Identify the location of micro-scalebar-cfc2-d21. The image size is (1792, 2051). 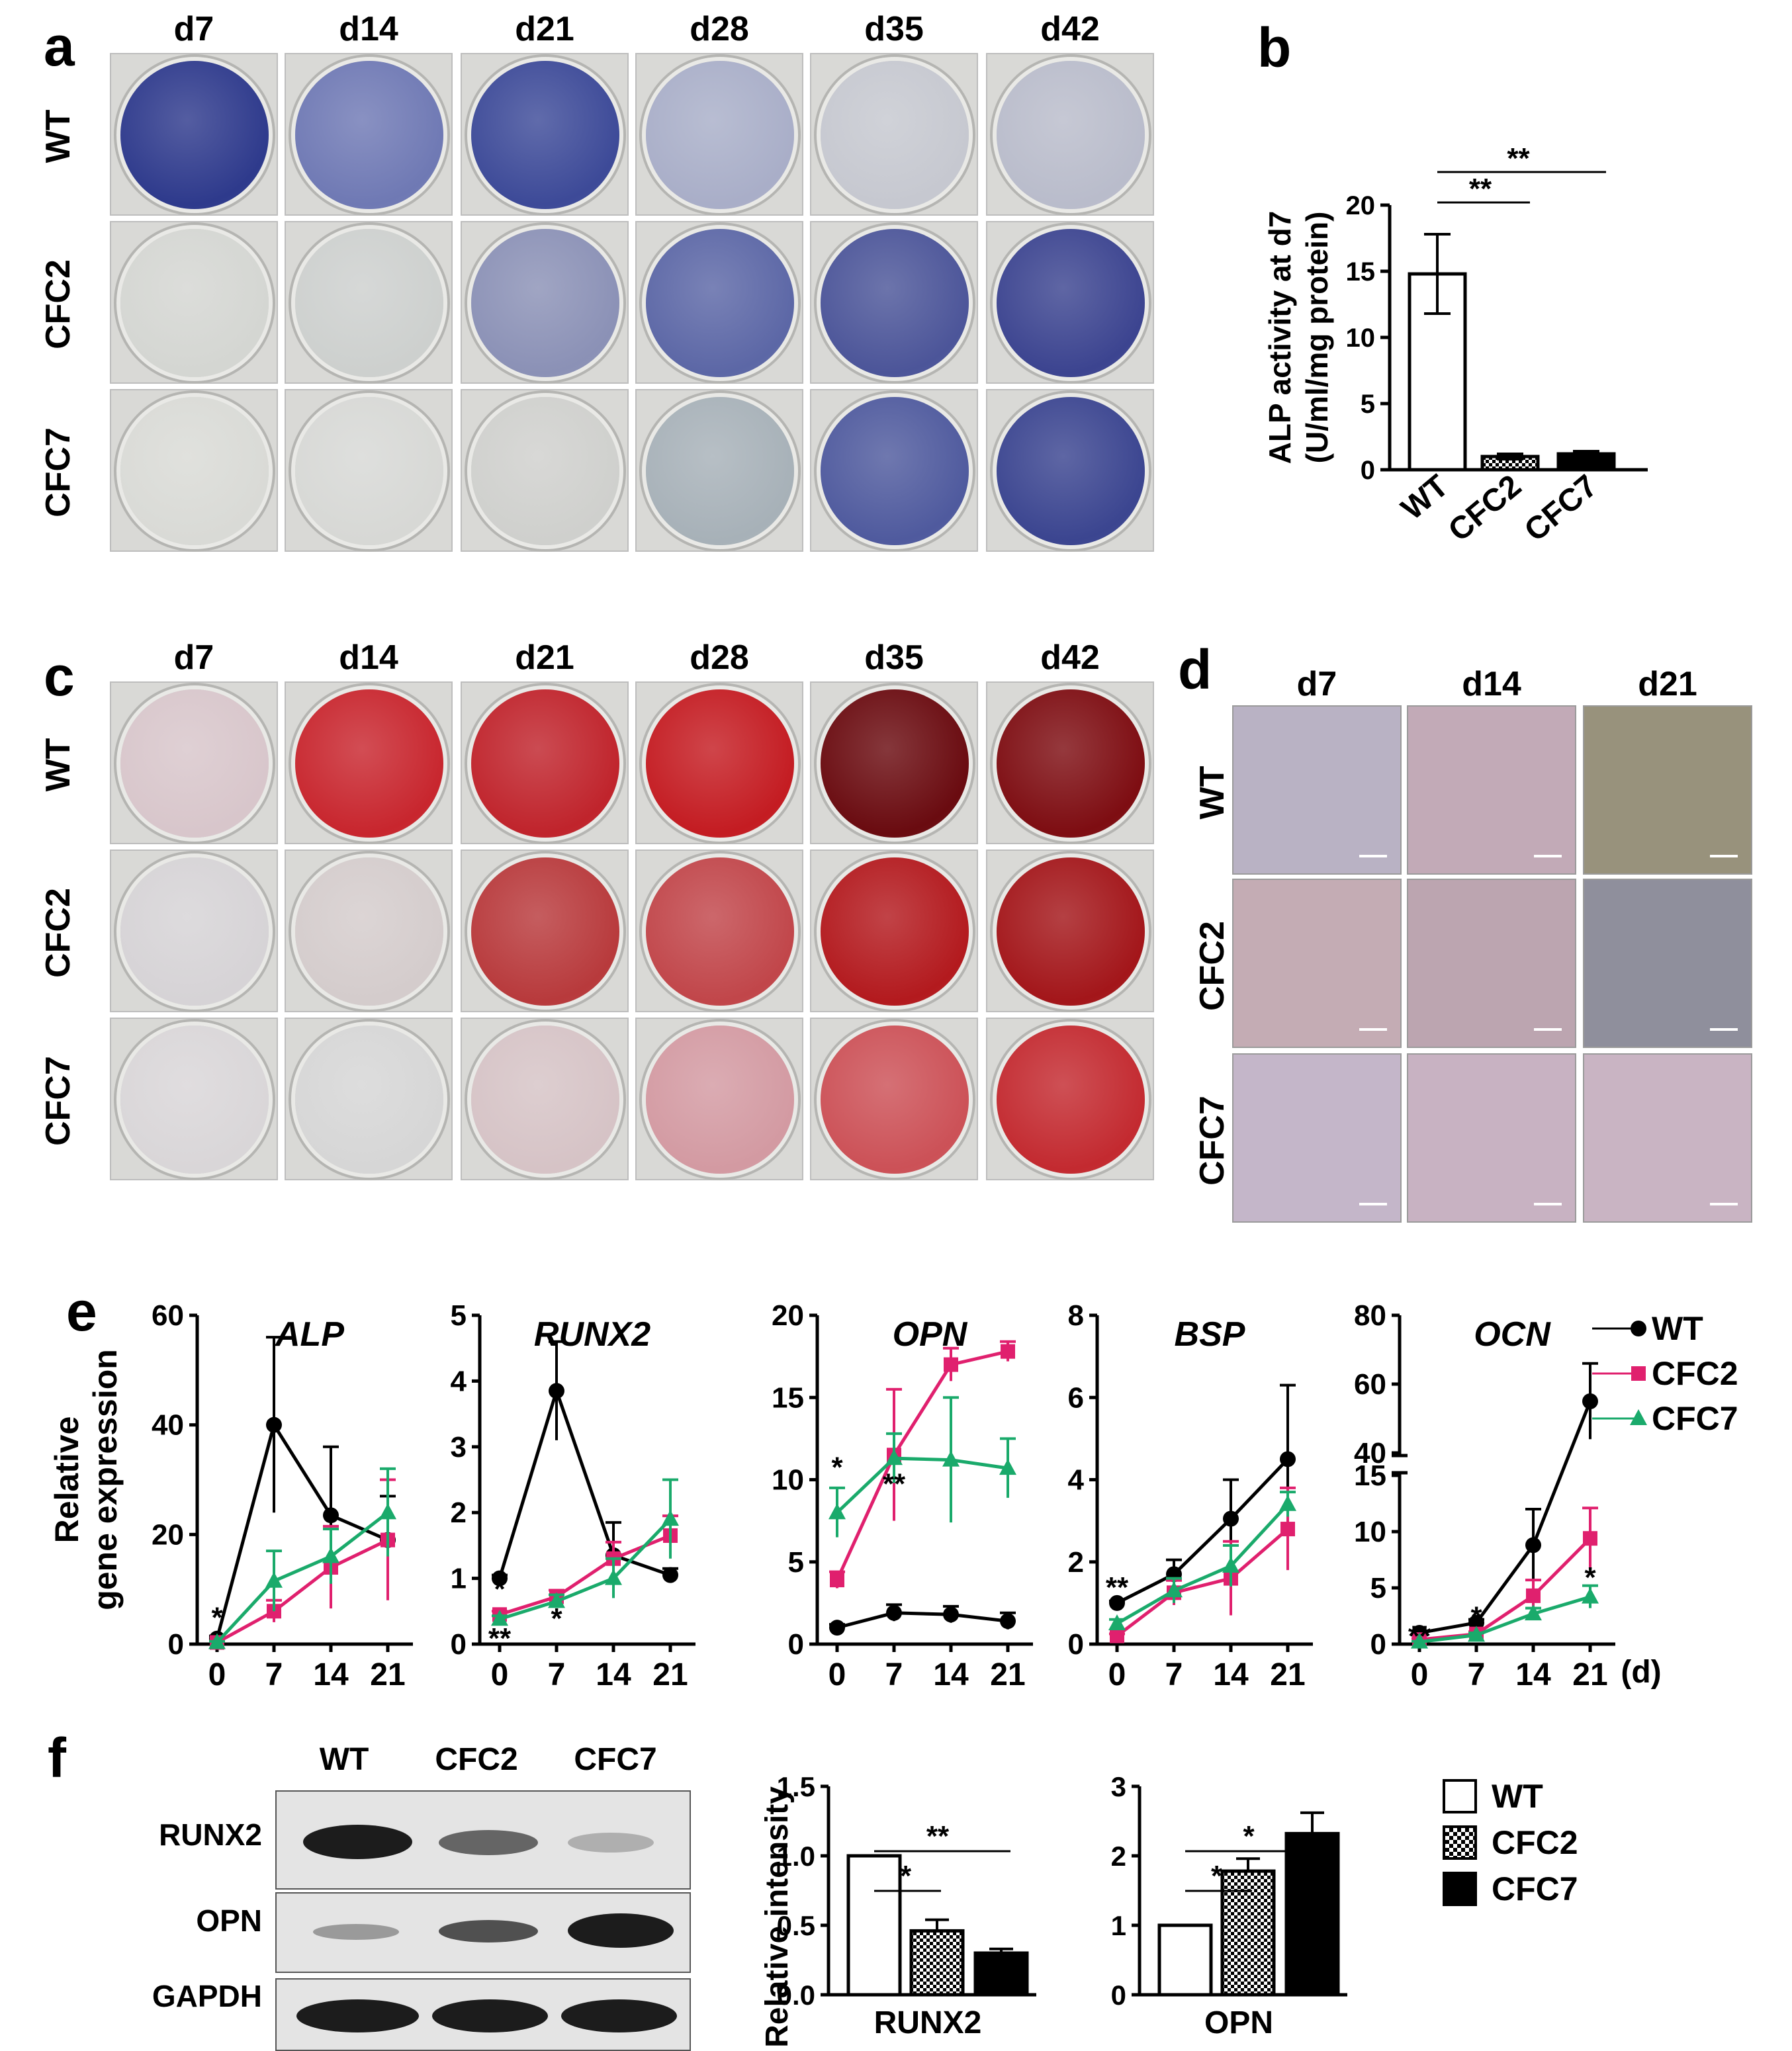
(1724, 1029).